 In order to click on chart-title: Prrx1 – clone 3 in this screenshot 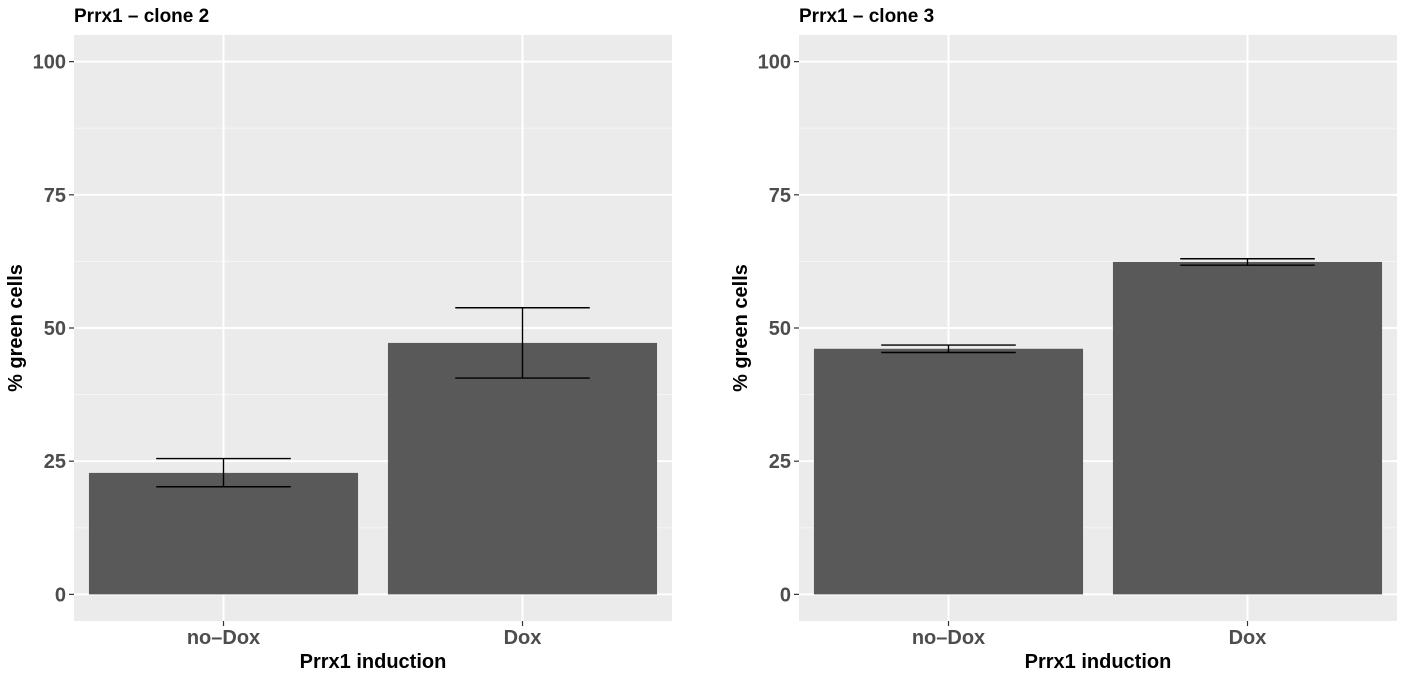, I will do `click(866, 16)`.